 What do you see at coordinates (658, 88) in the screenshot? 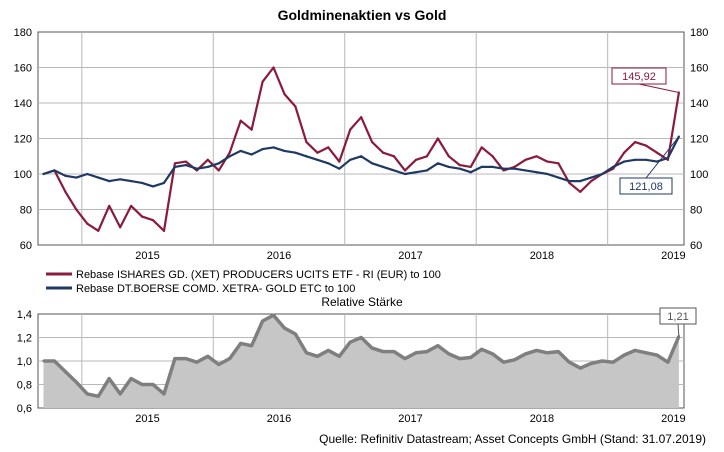
I see `gdx-callout-leader` at bounding box center [658, 88].